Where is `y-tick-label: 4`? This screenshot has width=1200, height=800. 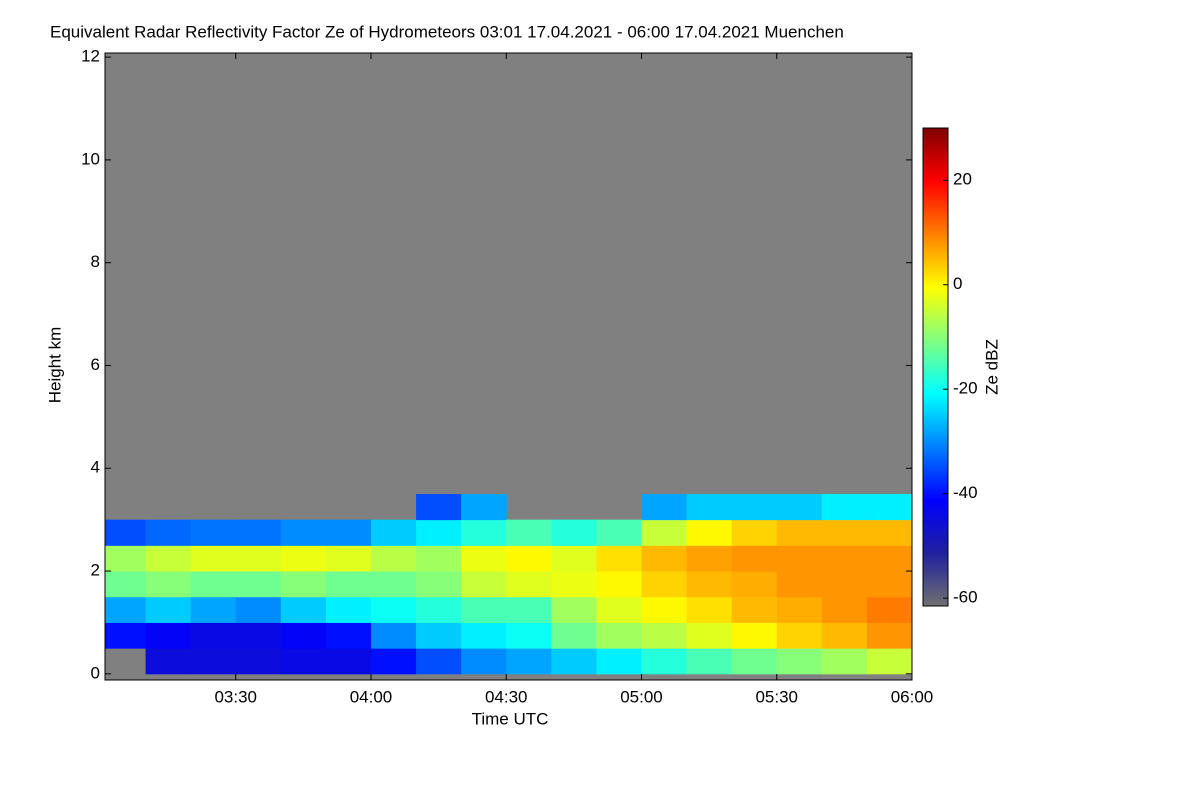 y-tick-label: 4 is located at coordinates (95, 467).